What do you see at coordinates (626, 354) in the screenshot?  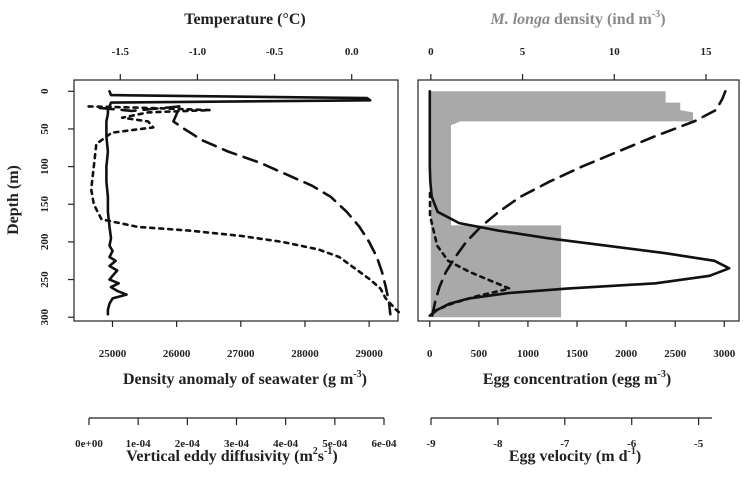 I see `egg-concentration-axis-tick-label: 2000` at bounding box center [626, 354].